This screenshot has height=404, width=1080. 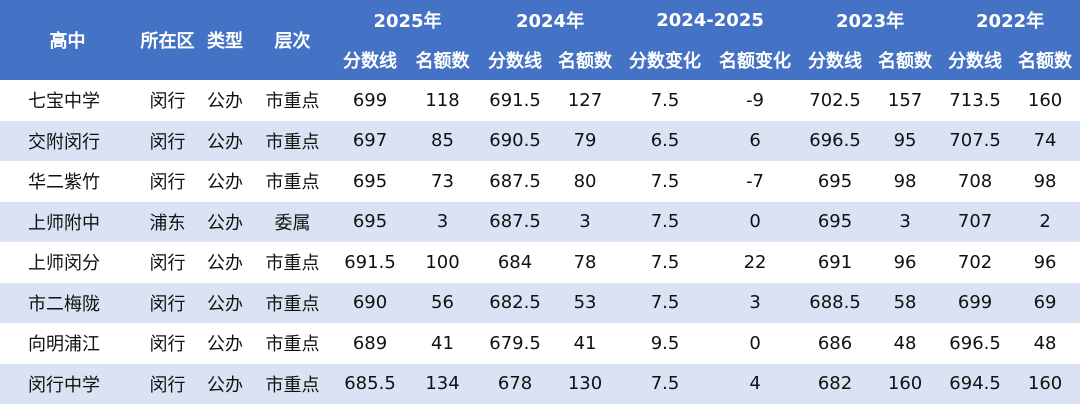 What do you see at coordinates (442, 100) in the screenshot?
I see `table-cell: 118` at bounding box center [442, 100].